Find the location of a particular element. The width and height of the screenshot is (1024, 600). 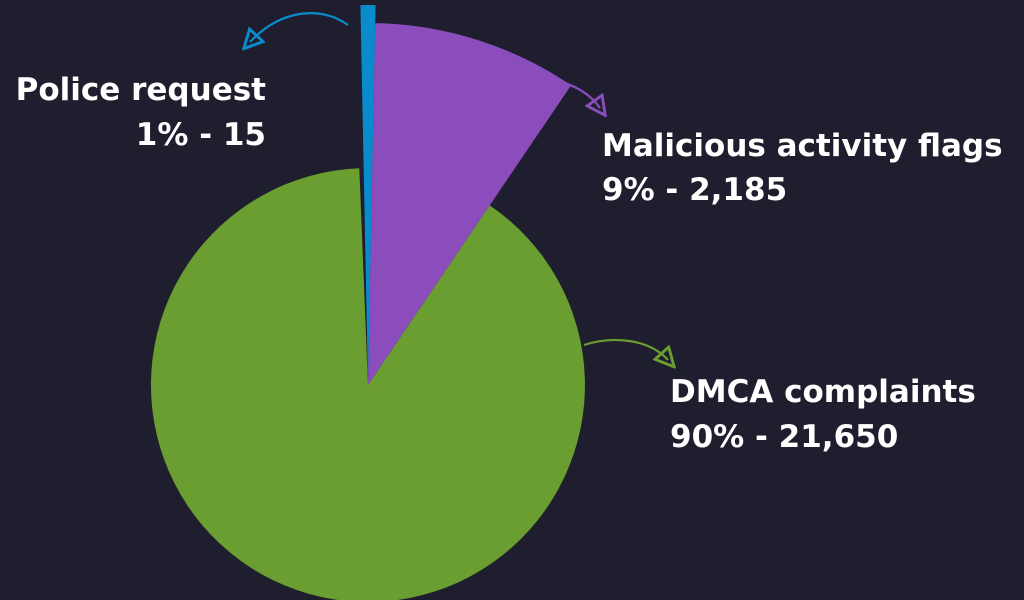

value-police-request: 1% - 15 is located at coordinates (201, 135).